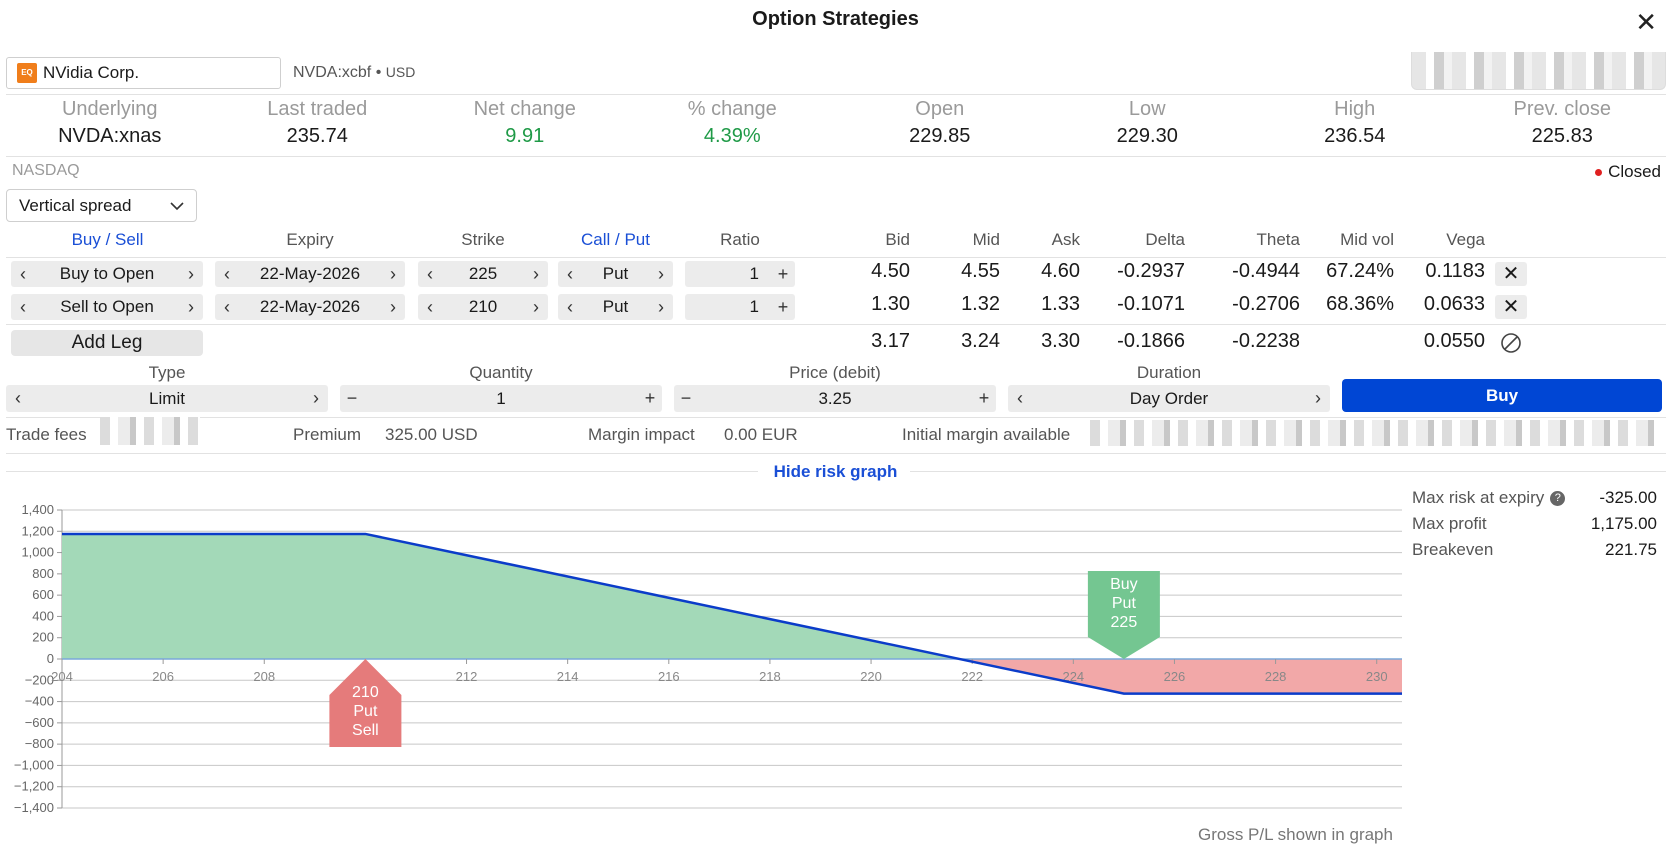  Describe the element at coordinates (890, 304) in the screenshot. I see `leg-bid: 1.30` at that location.